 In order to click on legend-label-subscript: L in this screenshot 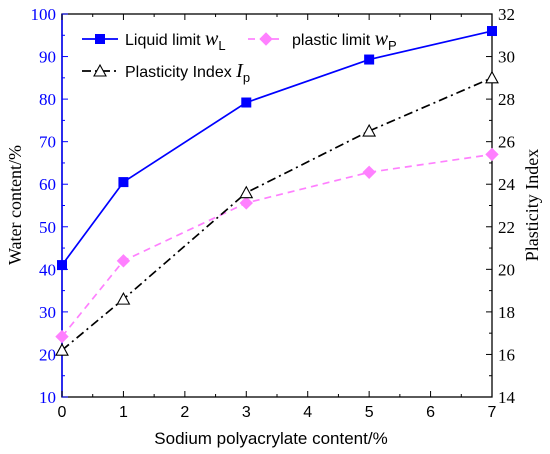, I will do `click(221, 45)`.